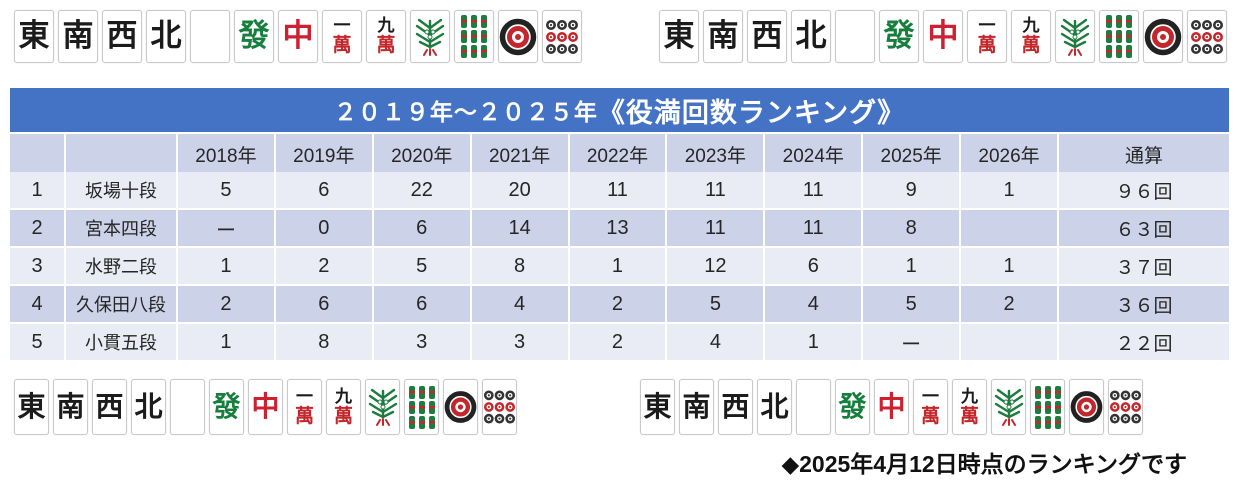  I want to click on title-main: 《役満回数ランキング》, so click(751, 112).